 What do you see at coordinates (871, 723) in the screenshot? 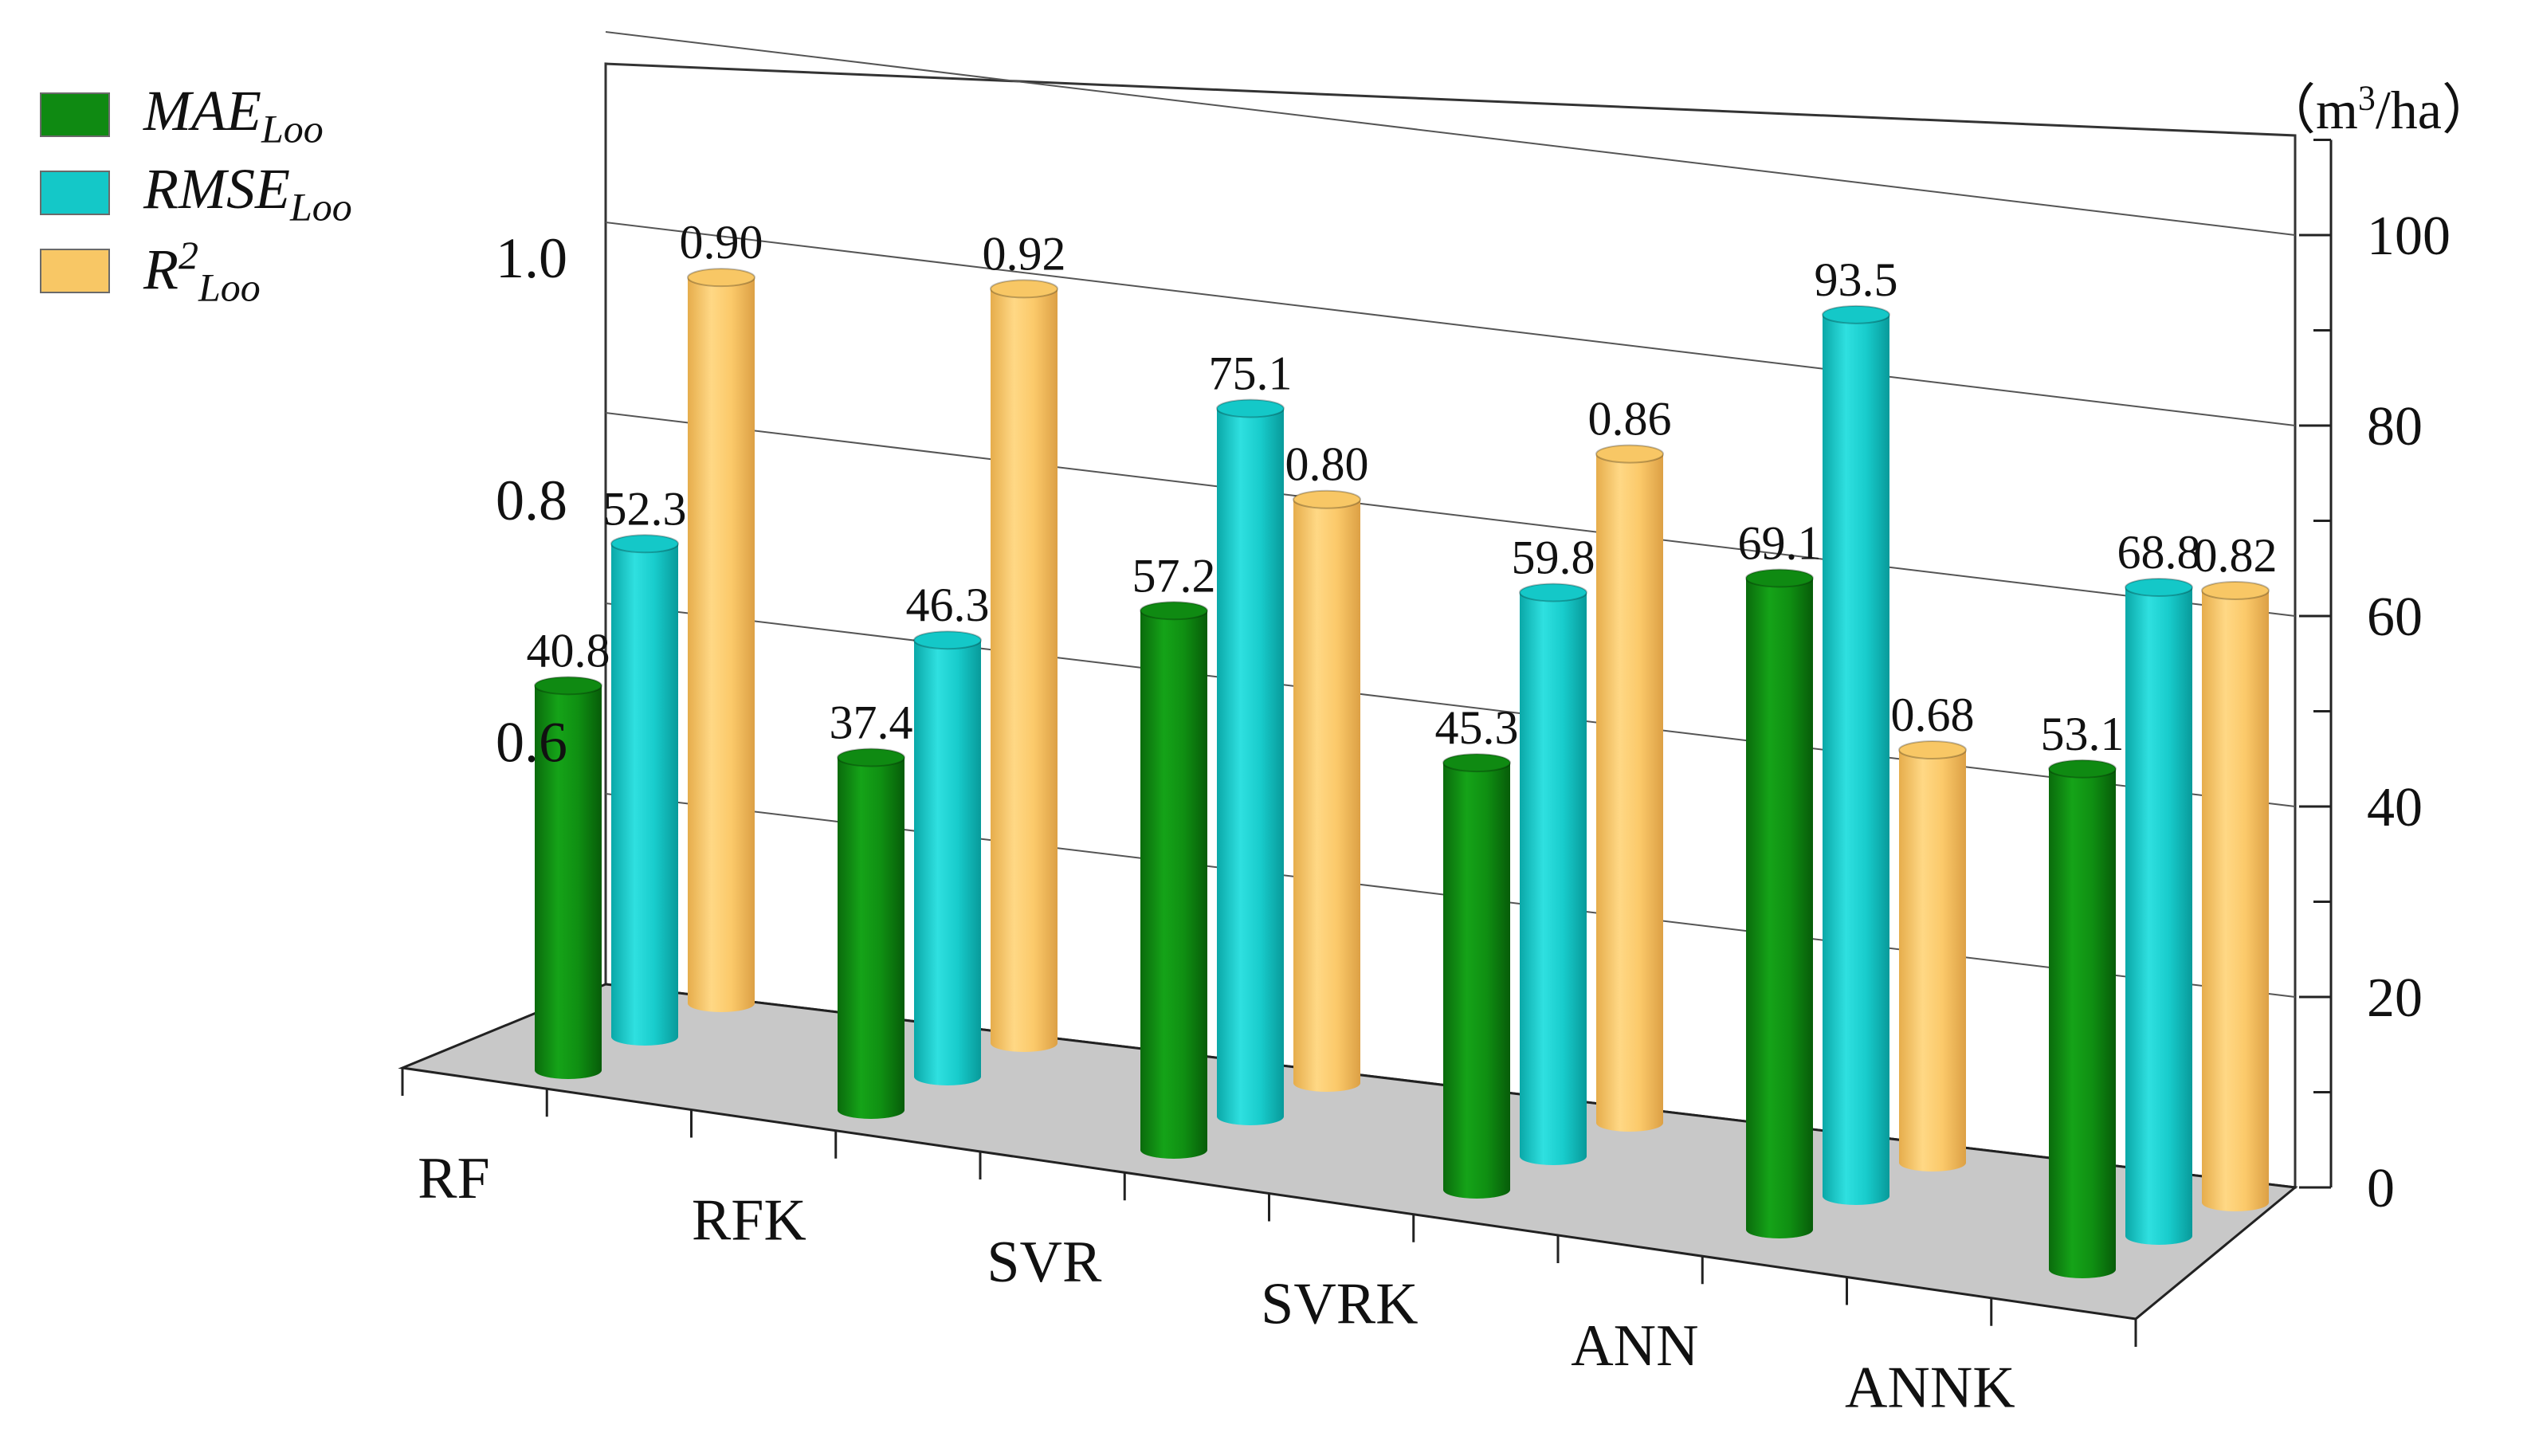
I see `data-label-mae-rfk: 37.4` at bounding box center [871, 723].